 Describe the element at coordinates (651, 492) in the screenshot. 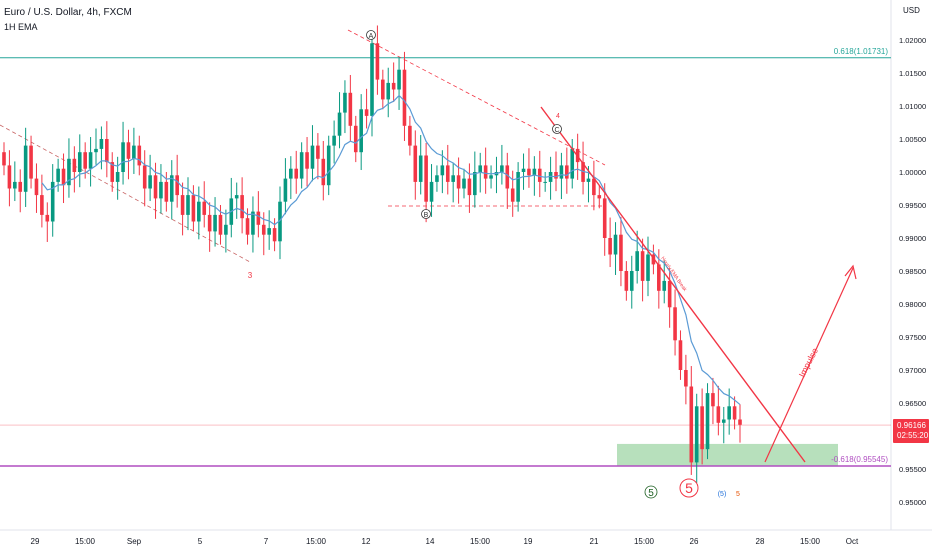

I see `wave-5-green-marker` at that location.